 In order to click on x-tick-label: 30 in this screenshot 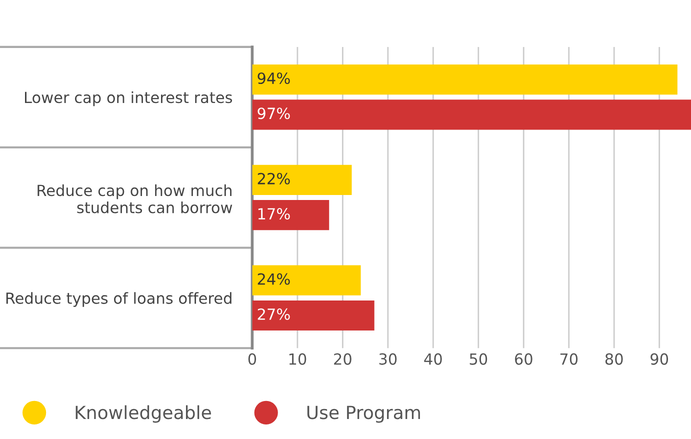, I will do `click(388, 359)`.